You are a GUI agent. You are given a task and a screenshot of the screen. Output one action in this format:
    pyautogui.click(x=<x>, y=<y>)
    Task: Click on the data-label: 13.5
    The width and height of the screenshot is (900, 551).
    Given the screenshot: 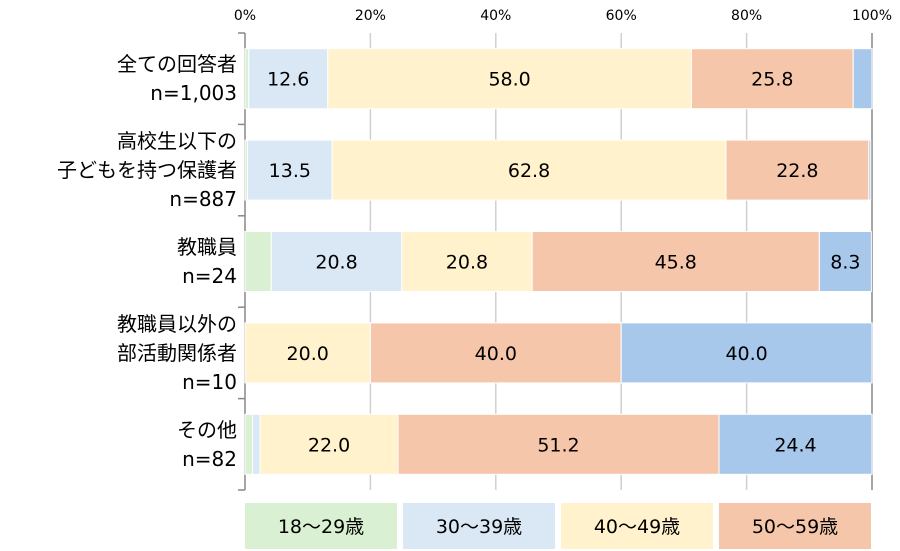 What is the action you would take?
    pyautogui.click(x=290, y=171)
    